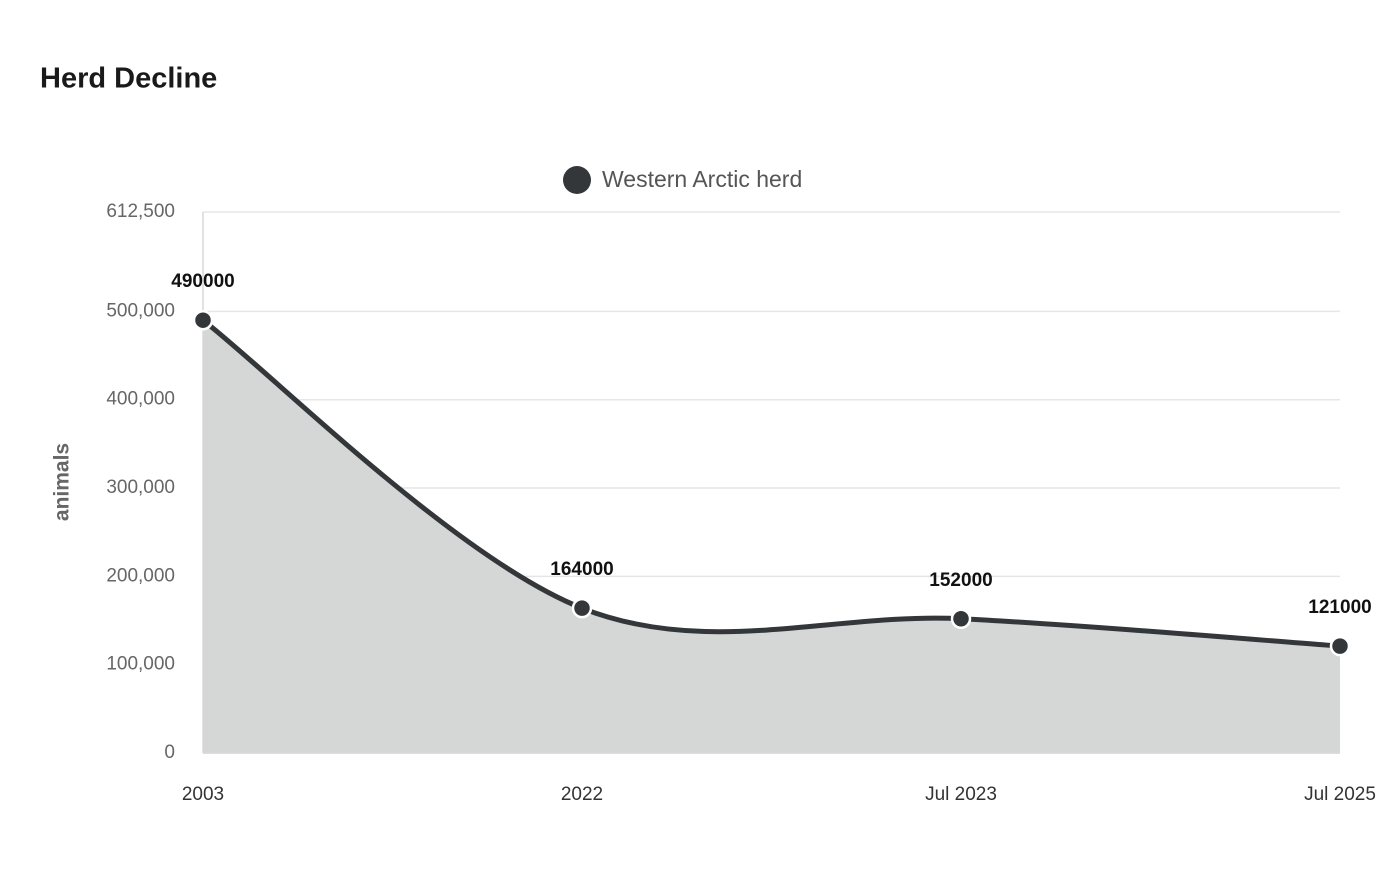 Image resolution: width=1400 pixels, height=880 pixels. What do you see at coordinates (128, 79) in the screenshot?
I see `chart-title: Herd Decline` at bounding box center [128, 79].